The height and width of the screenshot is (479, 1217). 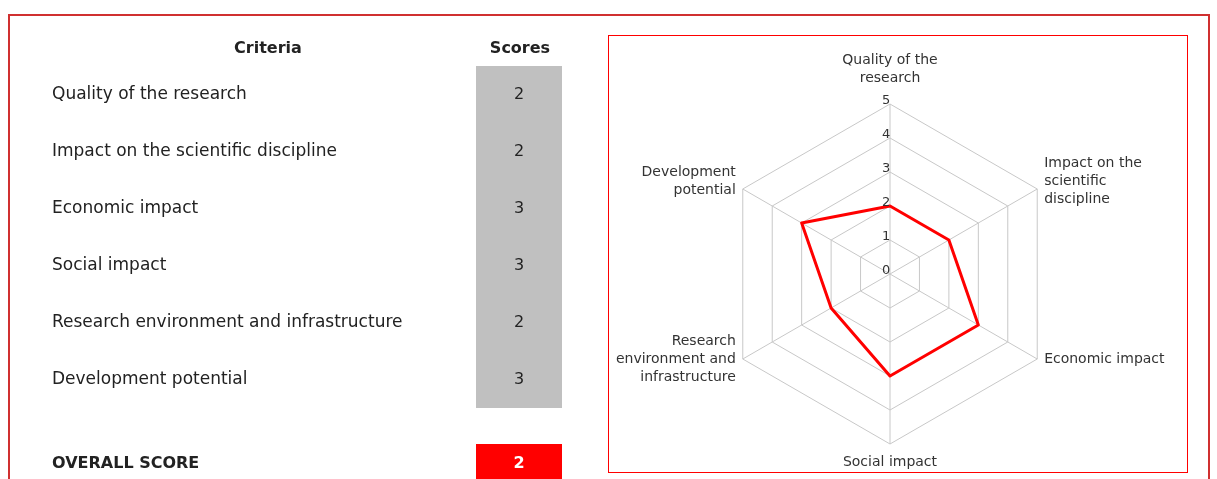 I want to click on spoke-label: Research environment and infrastructure, so click(x=675, y=358).